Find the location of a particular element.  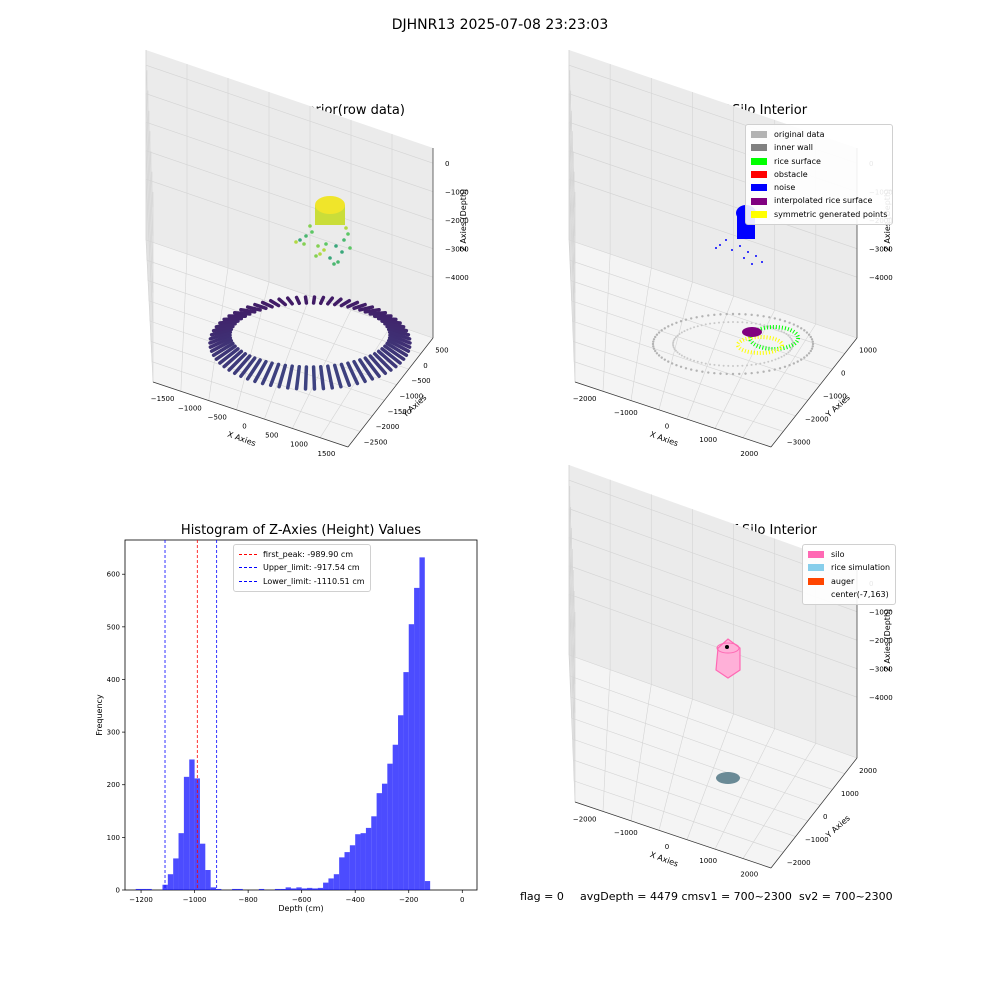

legend-label: Upper_limit: -917.54 cm is located at coordinates (311, 568).